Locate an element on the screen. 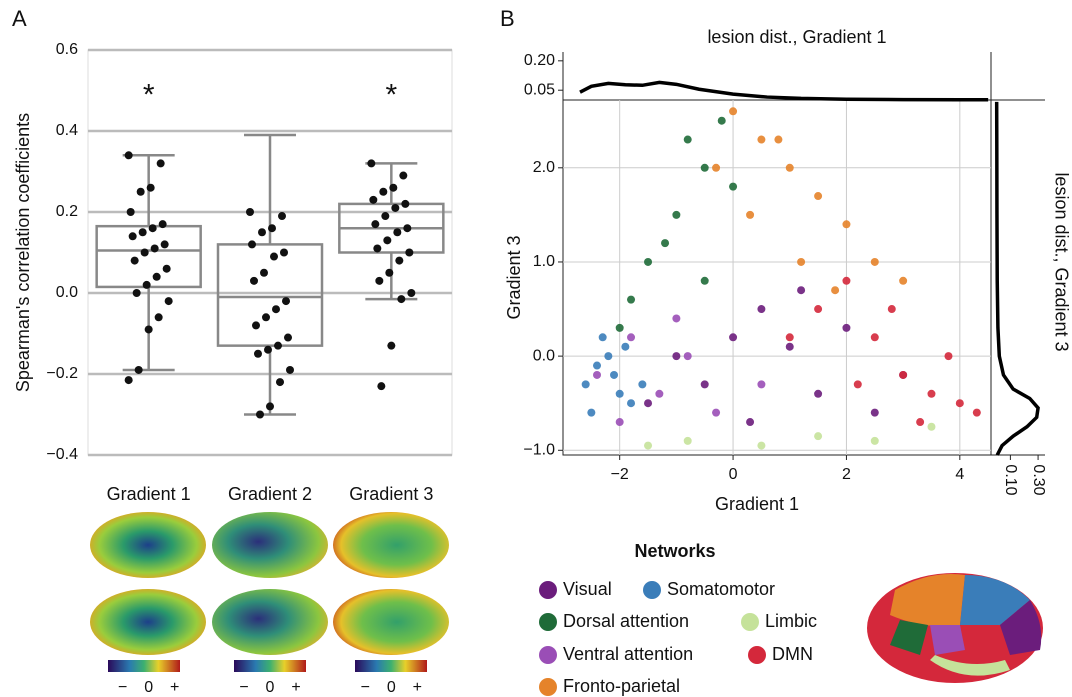 This screenshot has height=697, width=1072. significance-mark: * is located at coordinates (391, 94).